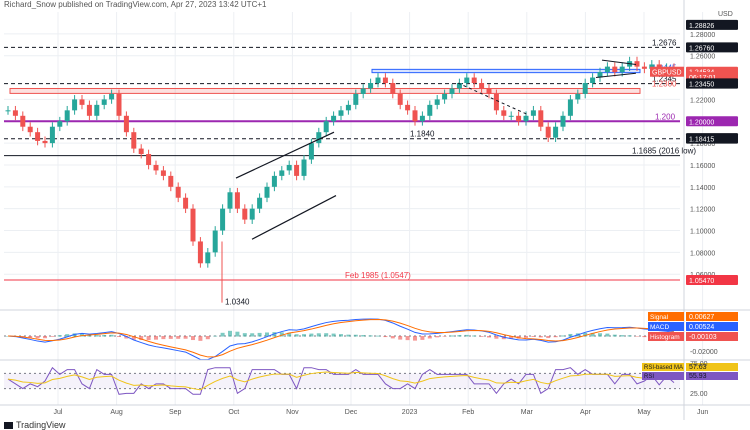  I want to click on macd-line, so click(341, 339).